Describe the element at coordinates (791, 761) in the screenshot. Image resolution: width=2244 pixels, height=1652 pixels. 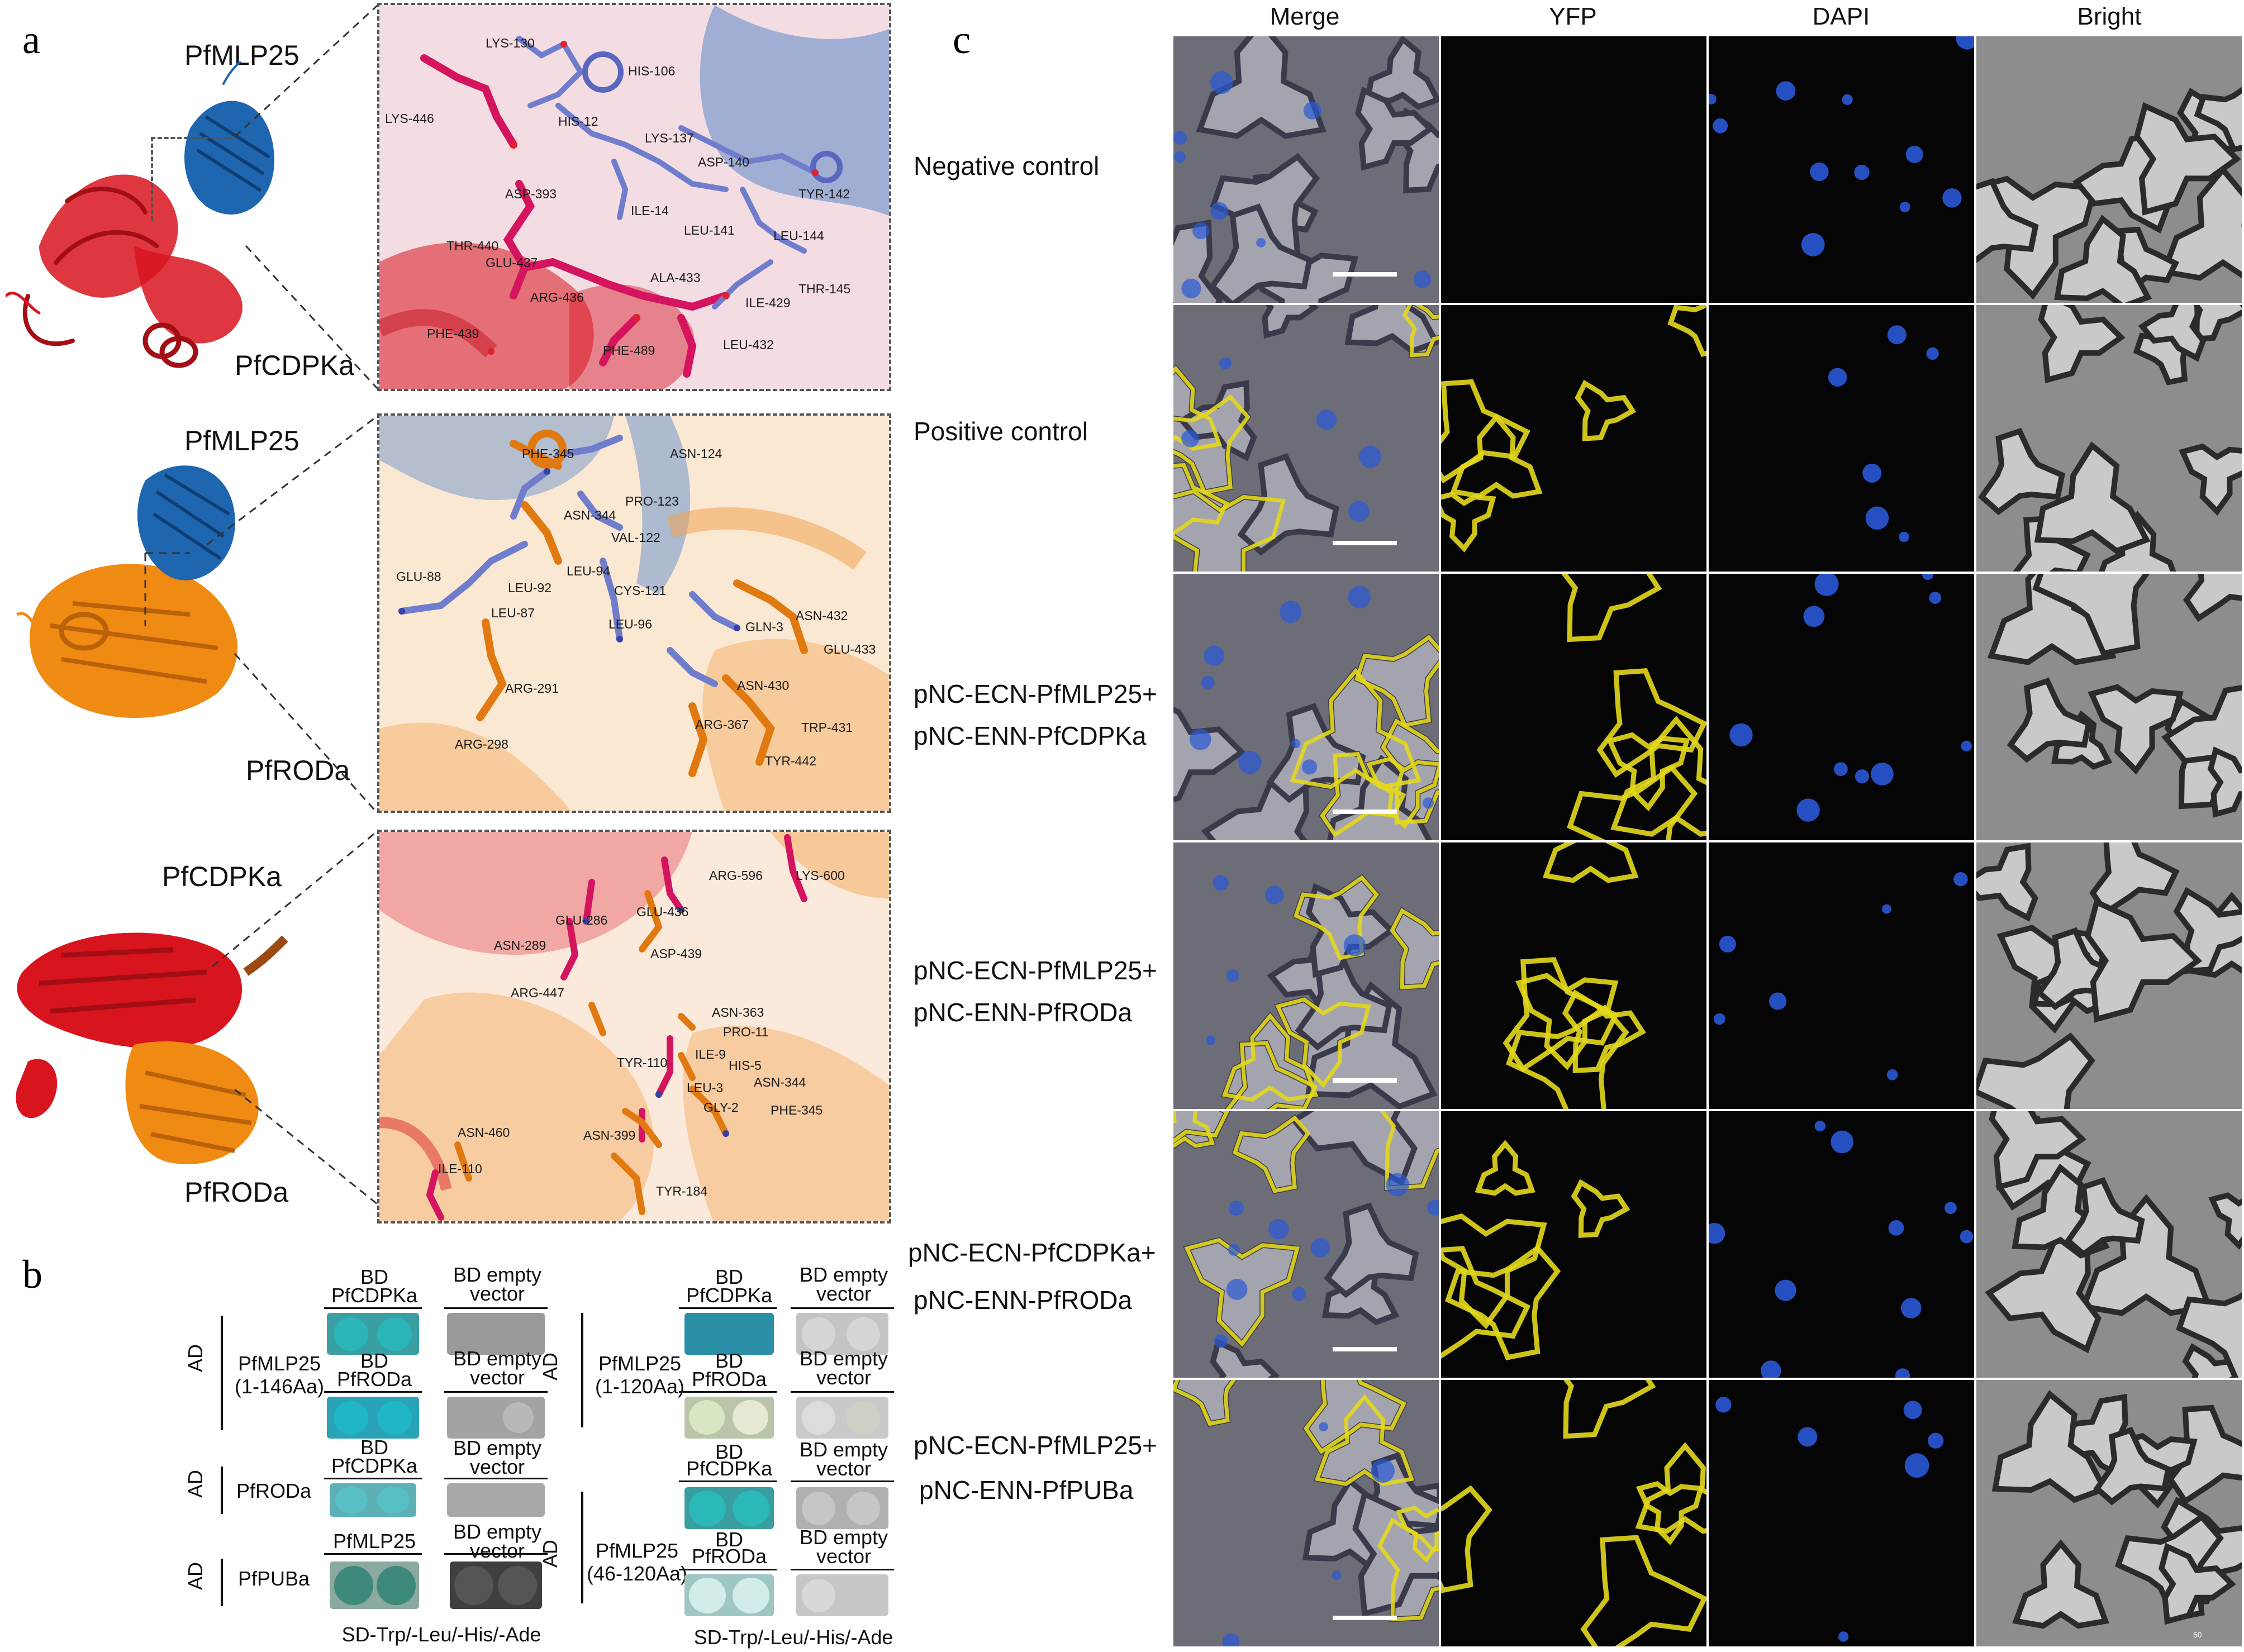
I see `residue-label: TYR-442` at that location.